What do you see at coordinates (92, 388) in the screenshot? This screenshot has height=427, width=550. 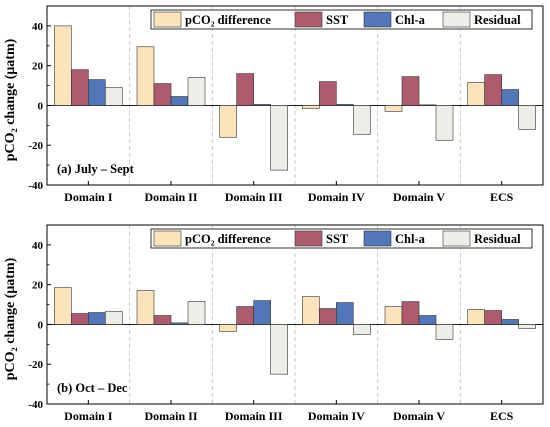 I see `panel-label: (b) Oct – Dec` at bounding box center [92, 388].